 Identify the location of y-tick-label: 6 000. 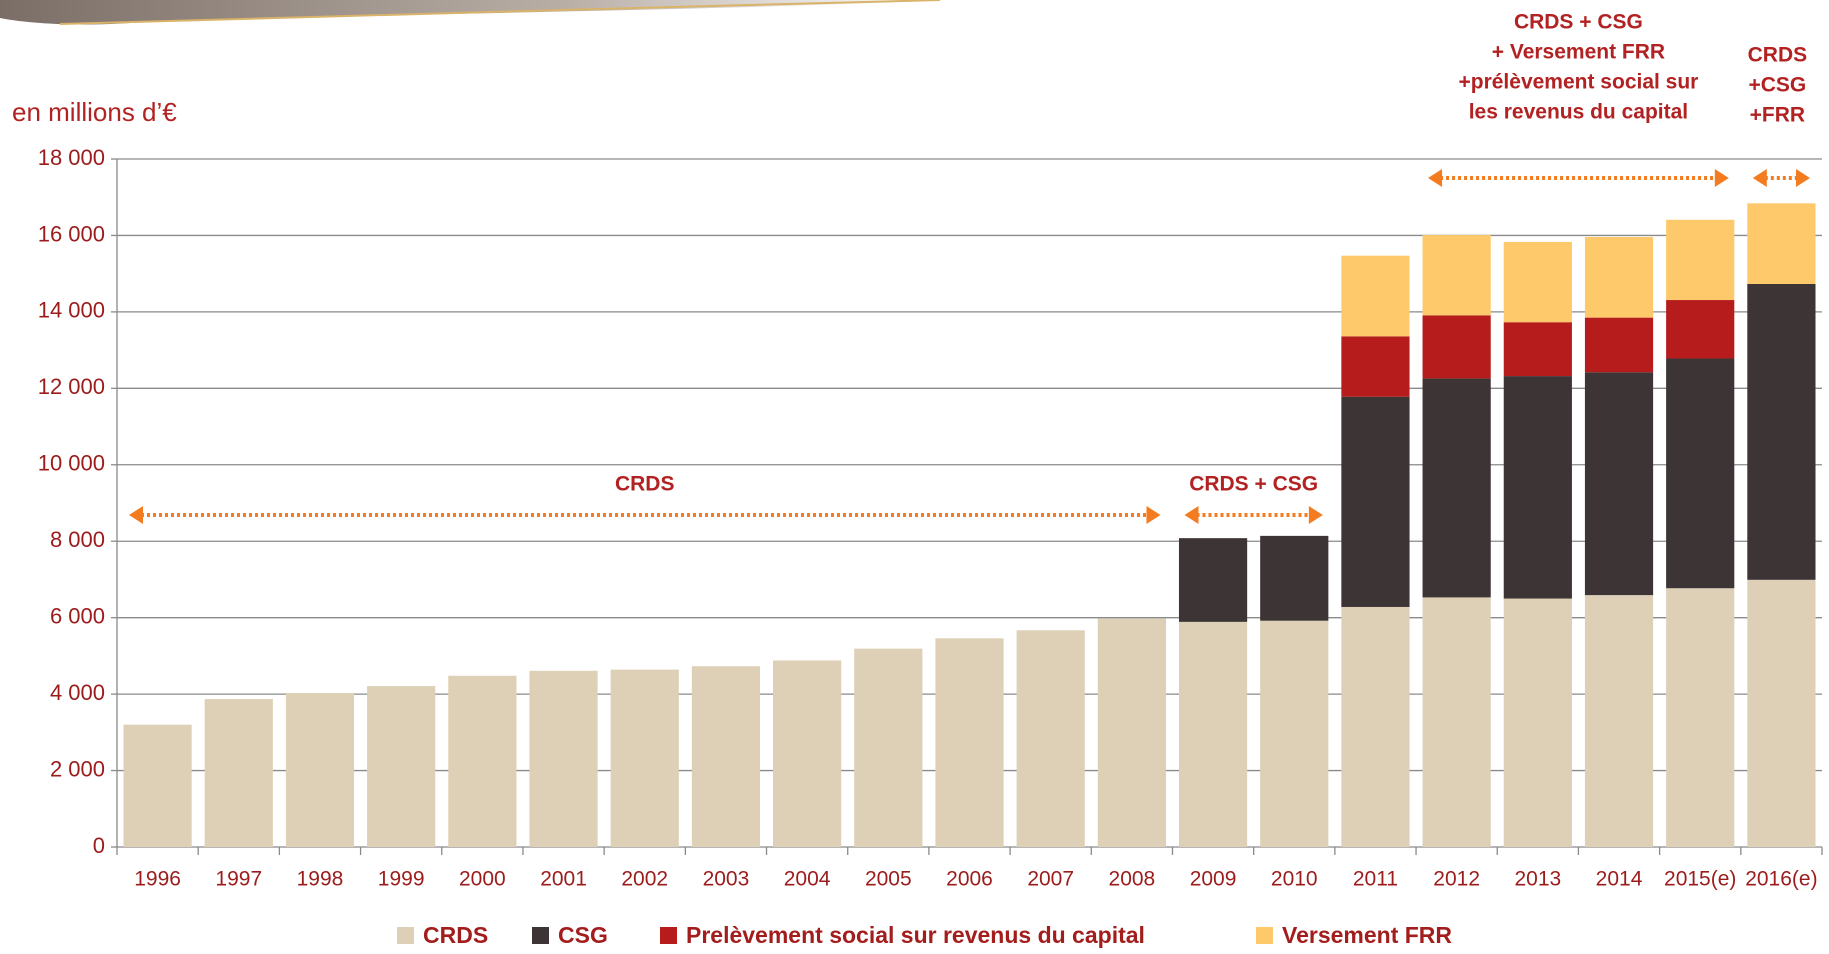
(77, 615).